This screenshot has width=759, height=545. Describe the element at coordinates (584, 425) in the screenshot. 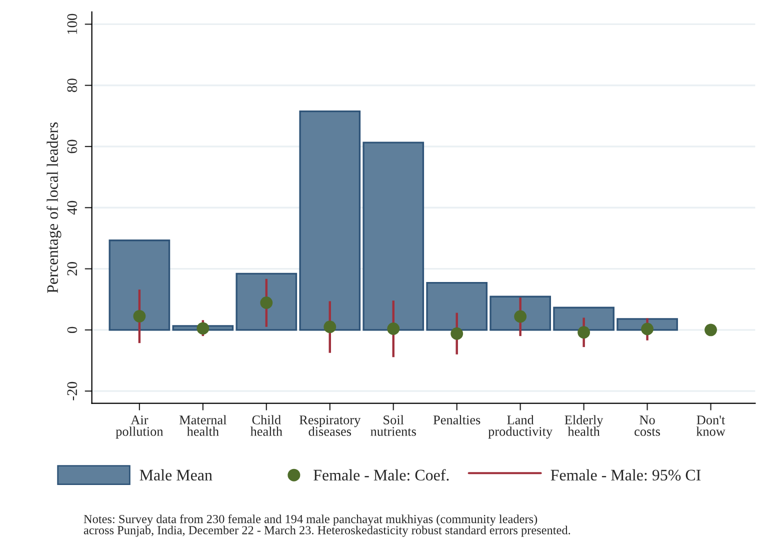

I see `x-tick-label: Elderly health` at that location.